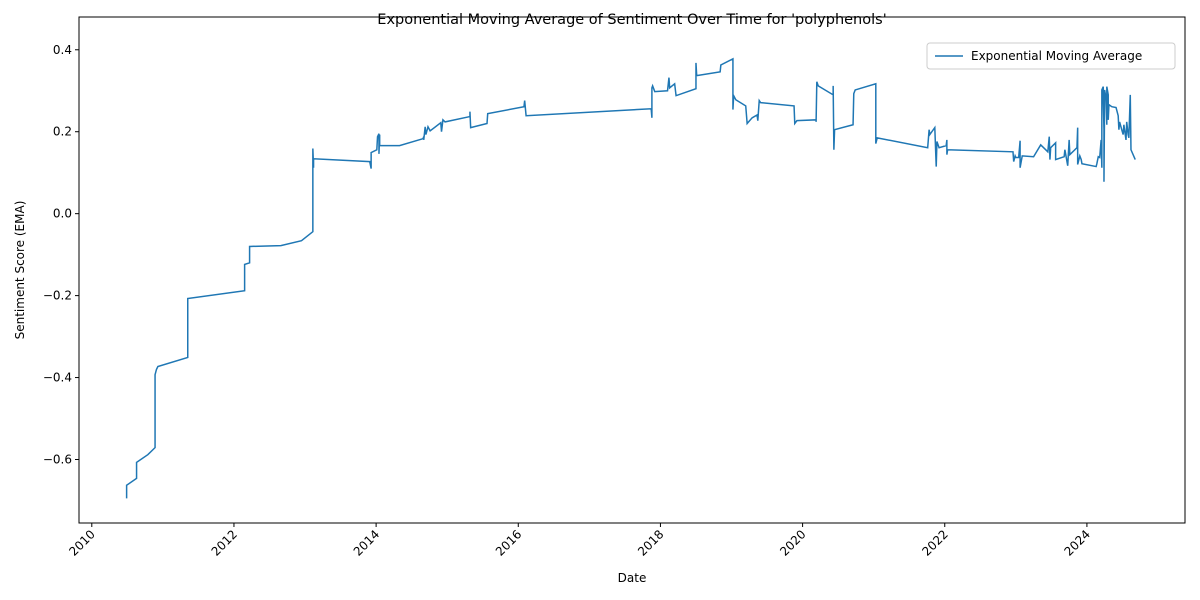 The width and height of the screenshot is (1200, 600). Describe the element at coordinates (792, 542) in the screenshot. I see `x-tick-label: 2020` at that location.